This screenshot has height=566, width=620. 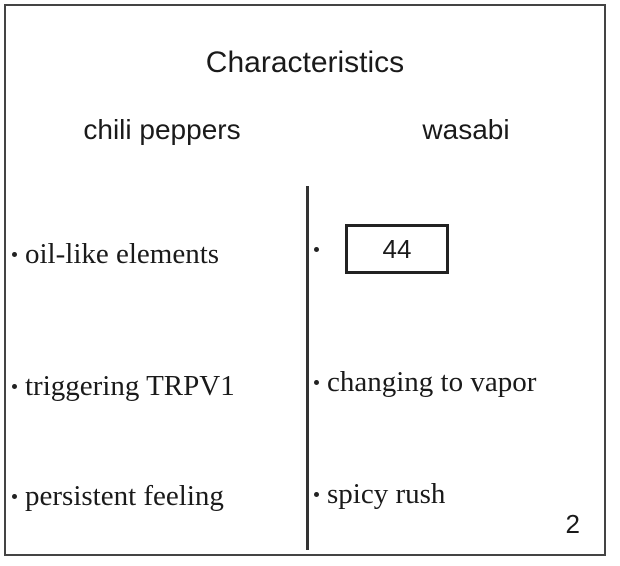 What do you see at coordinates (162, 129) in the screenshot?
I see `column-header-chili-peppers: chili peppers` at bounding box center [162, 129].